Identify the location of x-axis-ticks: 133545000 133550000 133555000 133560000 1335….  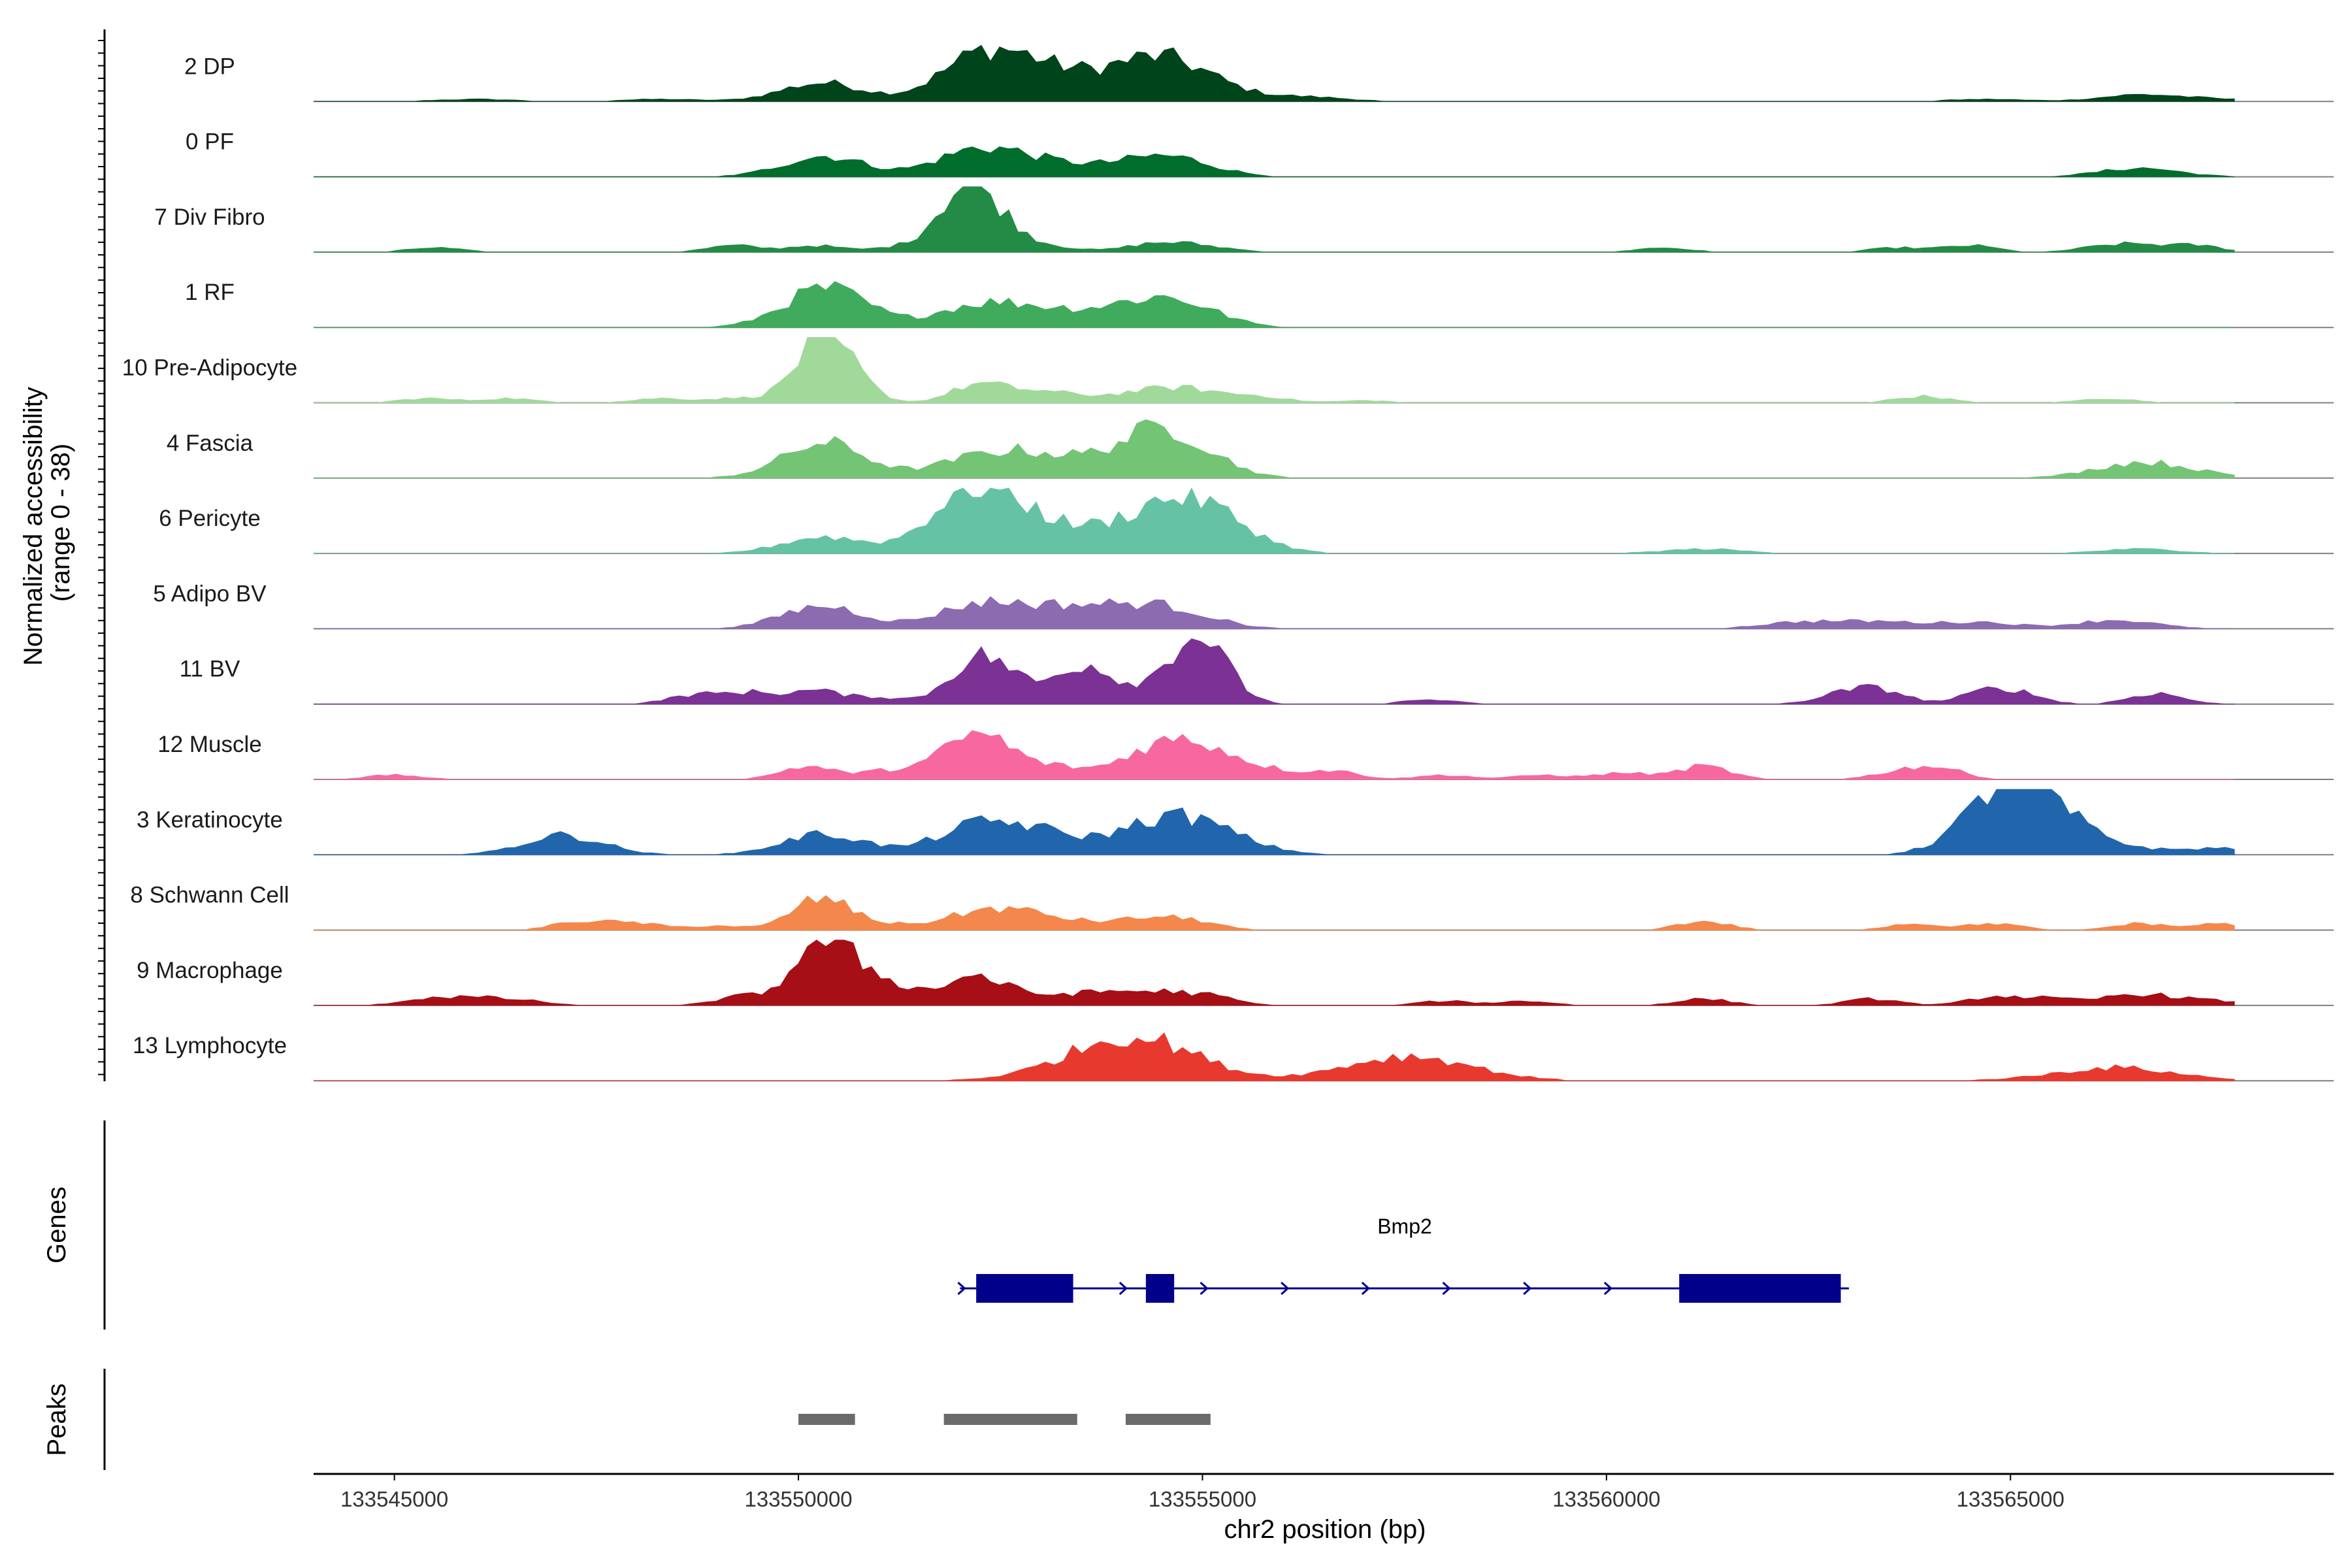
(1202, 1492).